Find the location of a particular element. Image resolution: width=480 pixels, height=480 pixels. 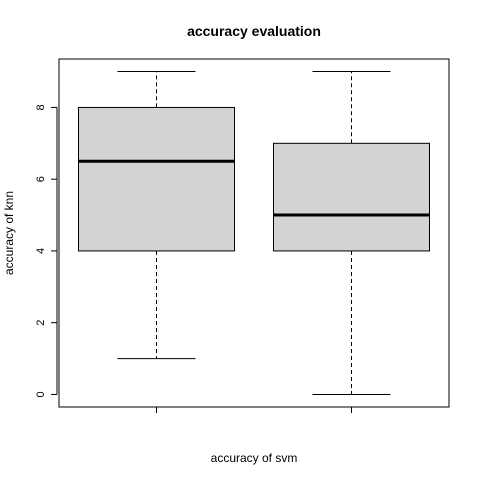

y-tick-label: 8 is located at coordinates (41, 107).